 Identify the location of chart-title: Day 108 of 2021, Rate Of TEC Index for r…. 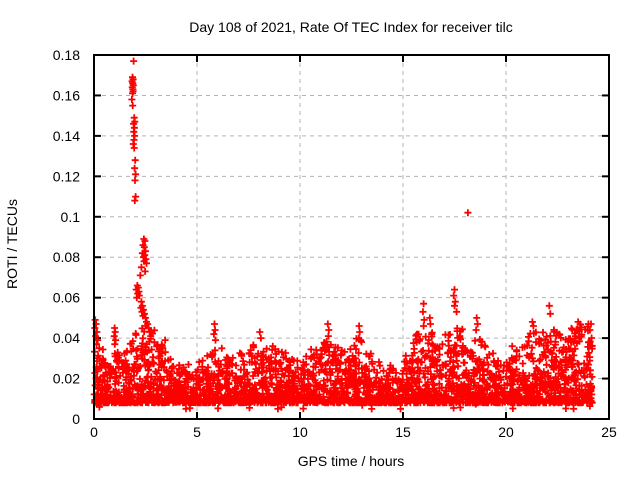
(350, 27).